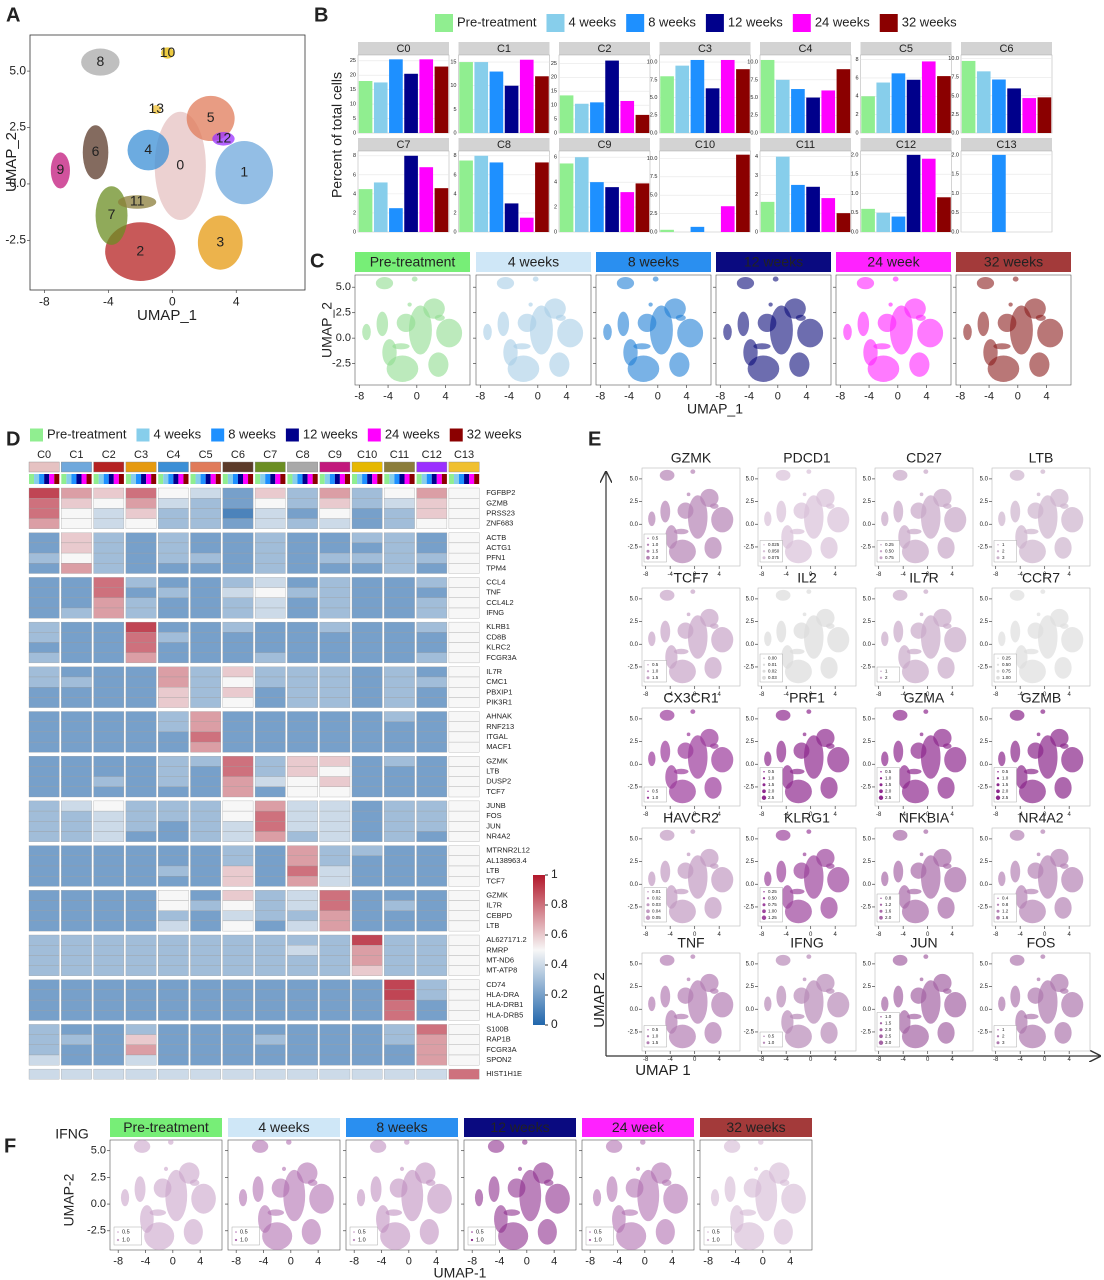 Image resolution: width=1104 pixels, height=1280 pixels. What do you see at coordinates (330, 433) in the screenshot?
I see `legend-label: 12 weeks` at bounding box center [330, 433].